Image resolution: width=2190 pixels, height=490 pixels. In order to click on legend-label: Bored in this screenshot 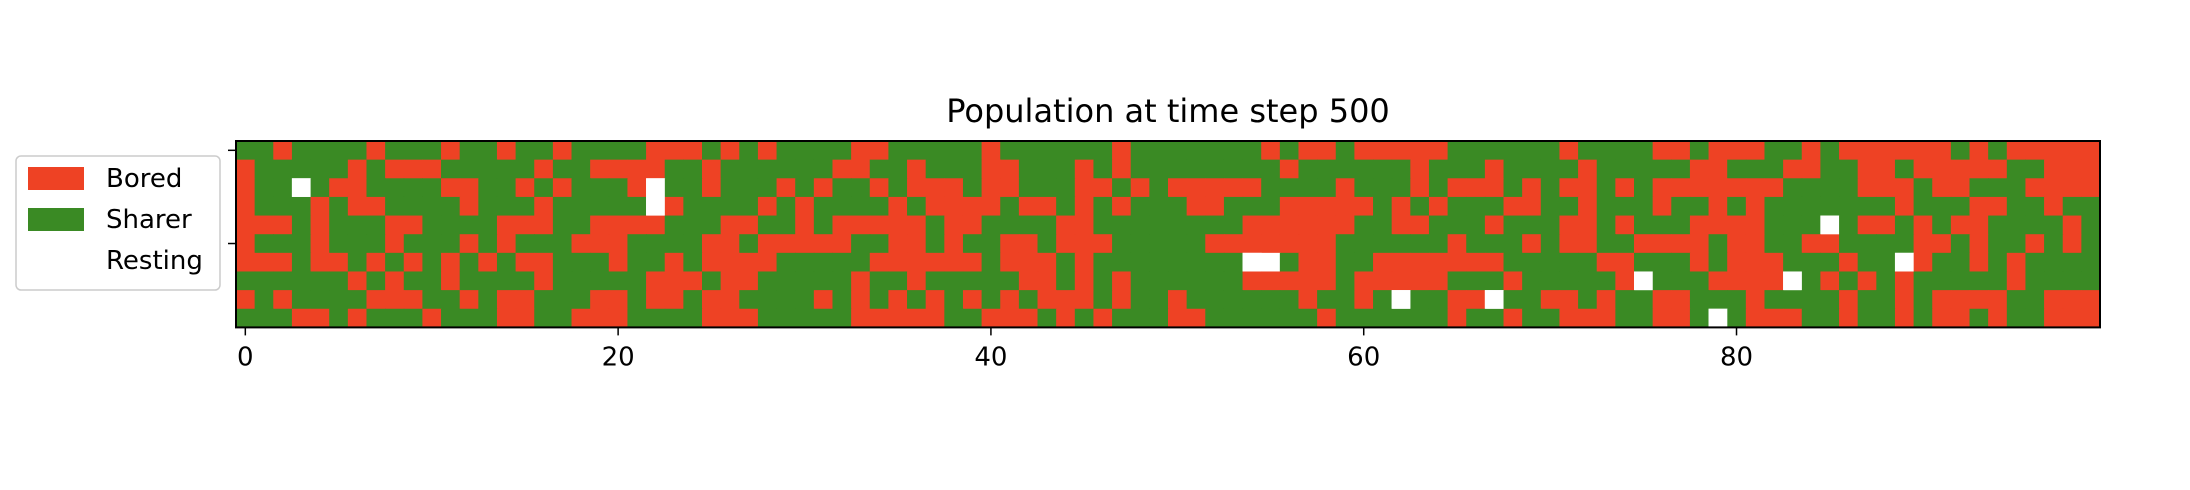, I will do `click(144, 179)`.